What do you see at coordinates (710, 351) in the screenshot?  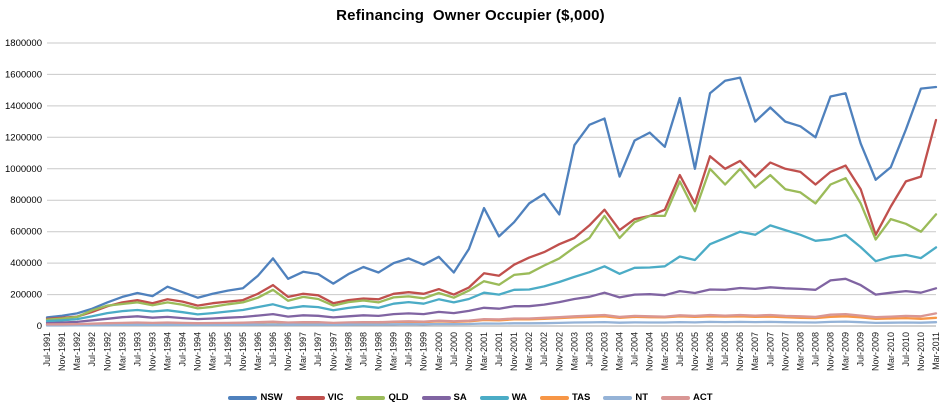 I see `x-tick-label: Mar-2006` at bounding box center [710, 351].